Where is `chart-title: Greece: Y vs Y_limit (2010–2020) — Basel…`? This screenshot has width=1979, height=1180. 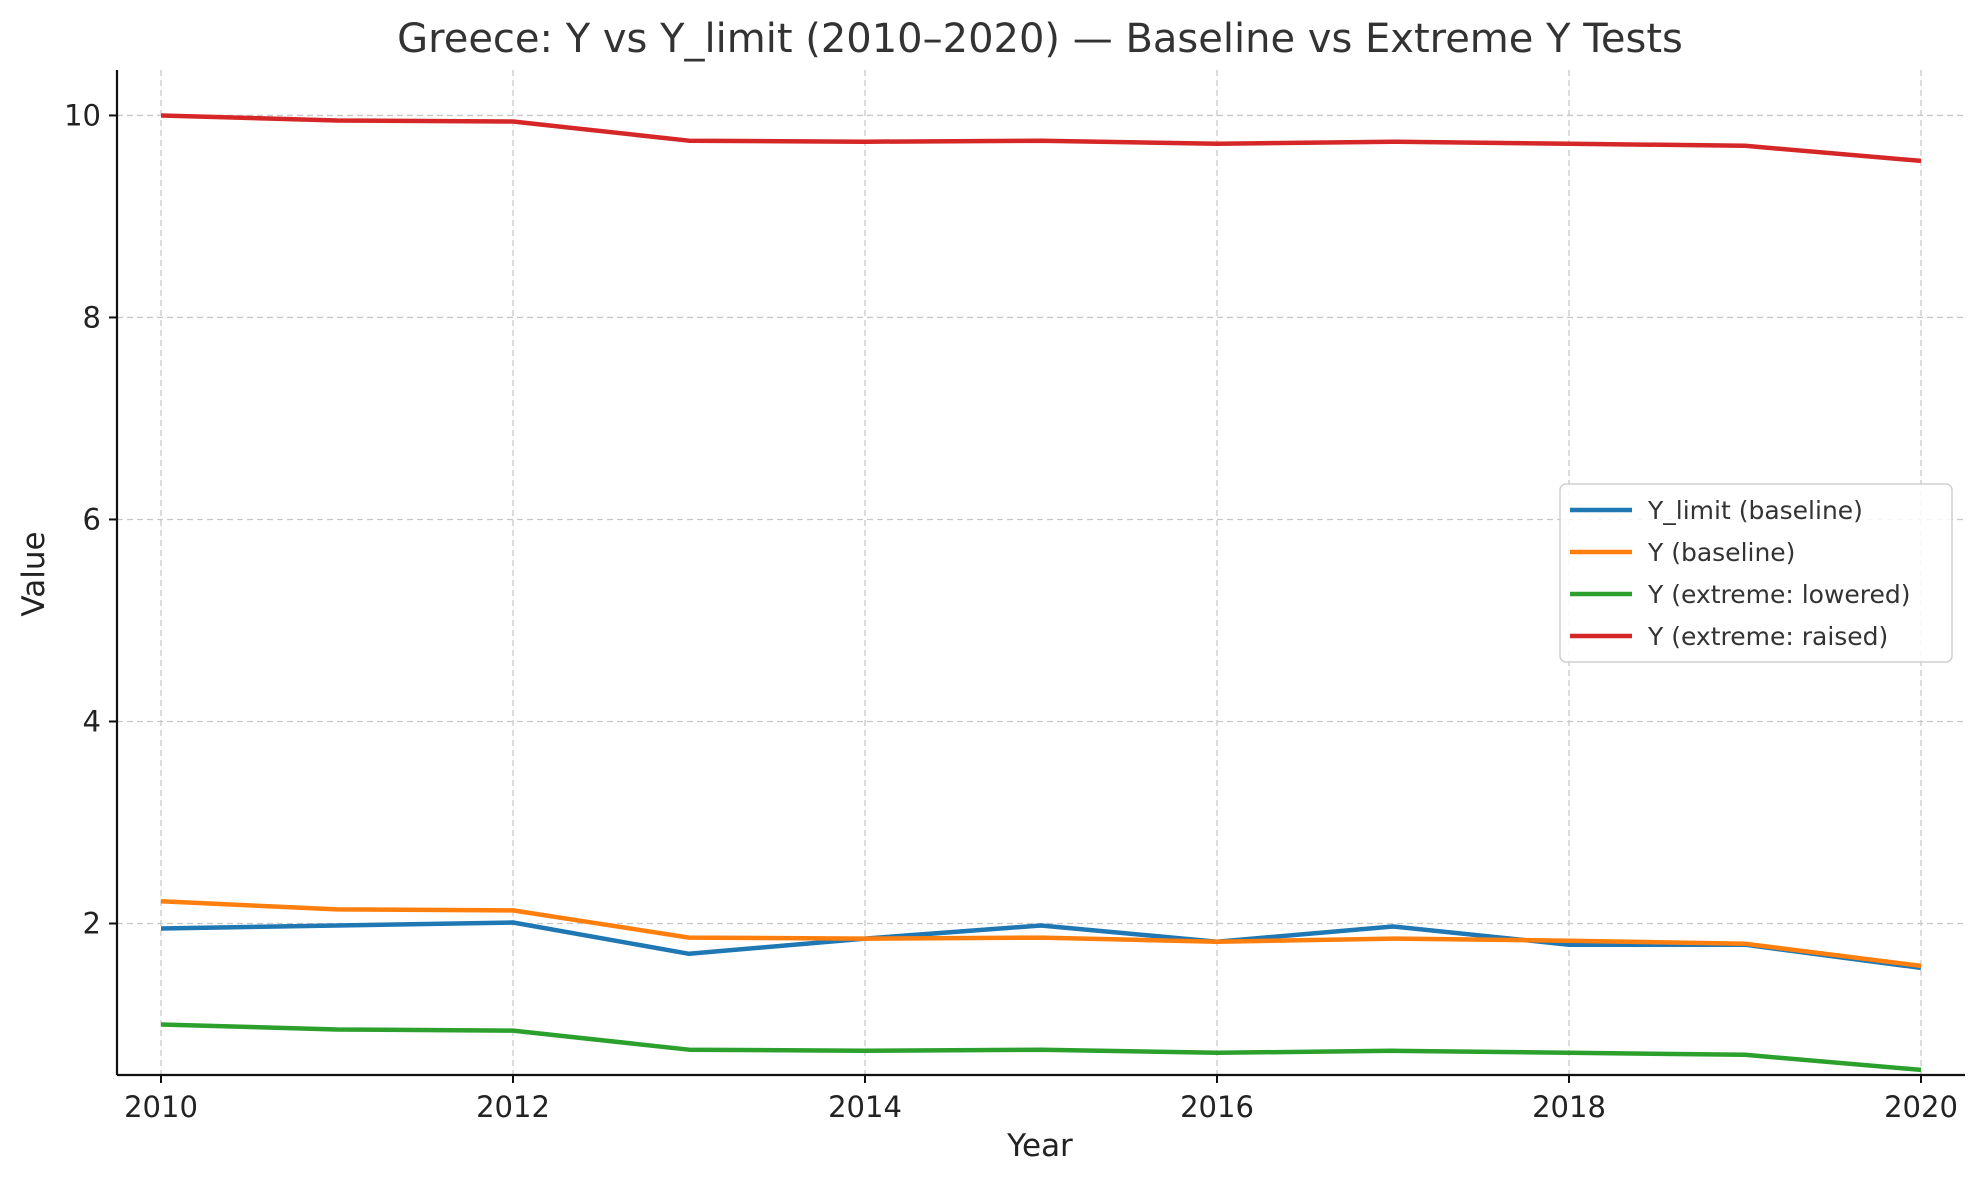
chart-title: Greece: Y vs Y_limit (2010–2020) — Basel… is located at coordinates (1040, 39).